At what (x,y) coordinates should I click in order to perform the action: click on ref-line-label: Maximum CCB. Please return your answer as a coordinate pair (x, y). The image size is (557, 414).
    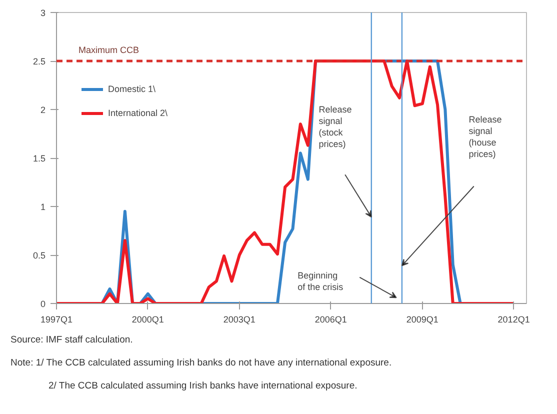
    Looking at the image, I should click on (109, 50).